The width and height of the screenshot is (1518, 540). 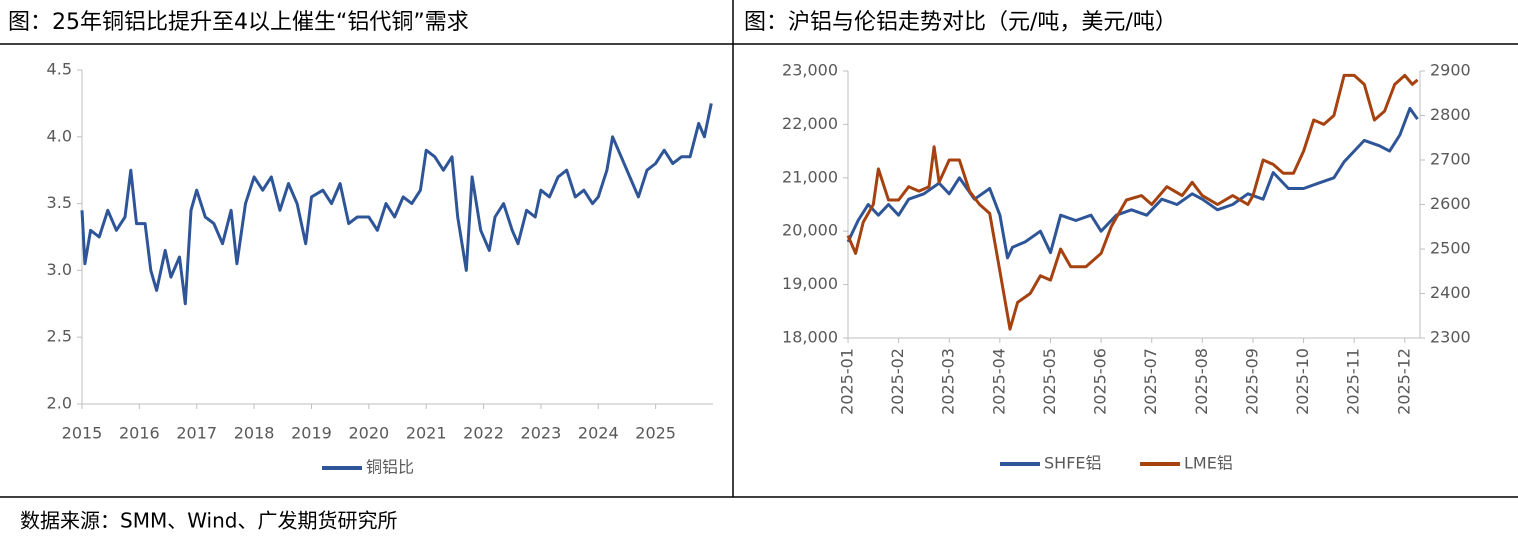 I want to click on x-tick-label: 2021, so click(x=426, y=433).